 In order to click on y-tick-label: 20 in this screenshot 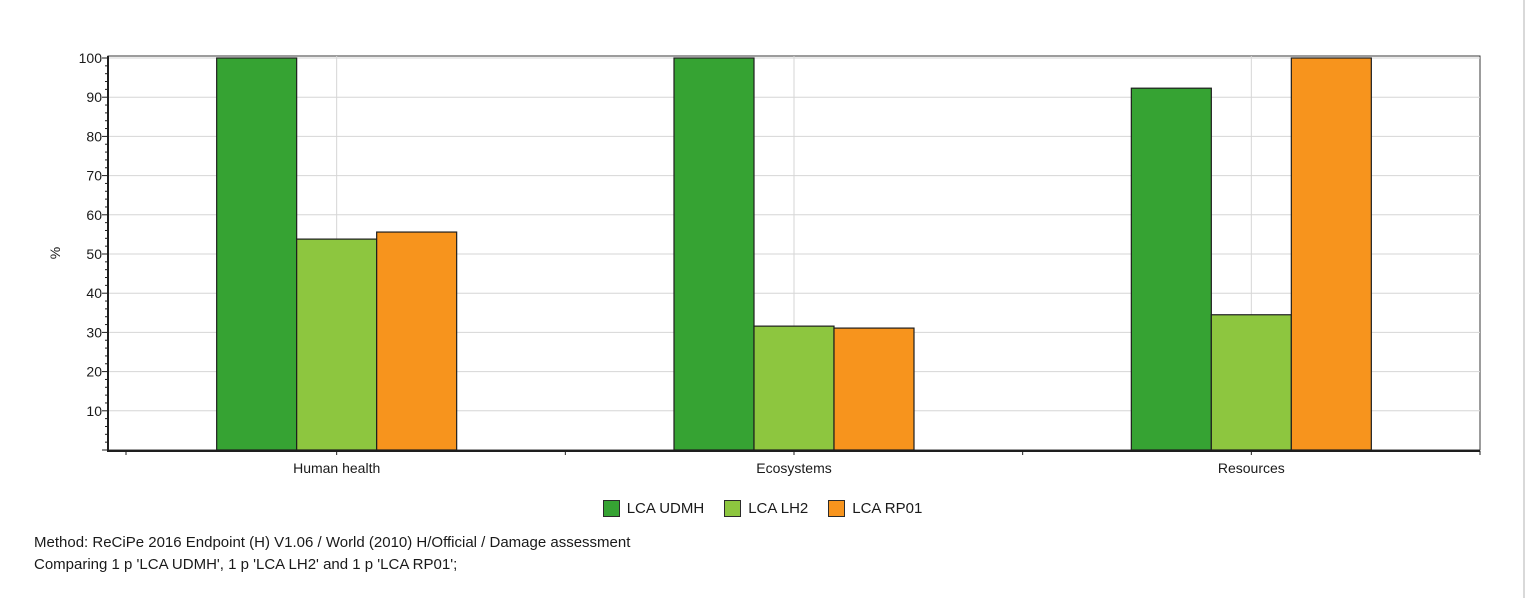, I will do `click(94, 372)`.